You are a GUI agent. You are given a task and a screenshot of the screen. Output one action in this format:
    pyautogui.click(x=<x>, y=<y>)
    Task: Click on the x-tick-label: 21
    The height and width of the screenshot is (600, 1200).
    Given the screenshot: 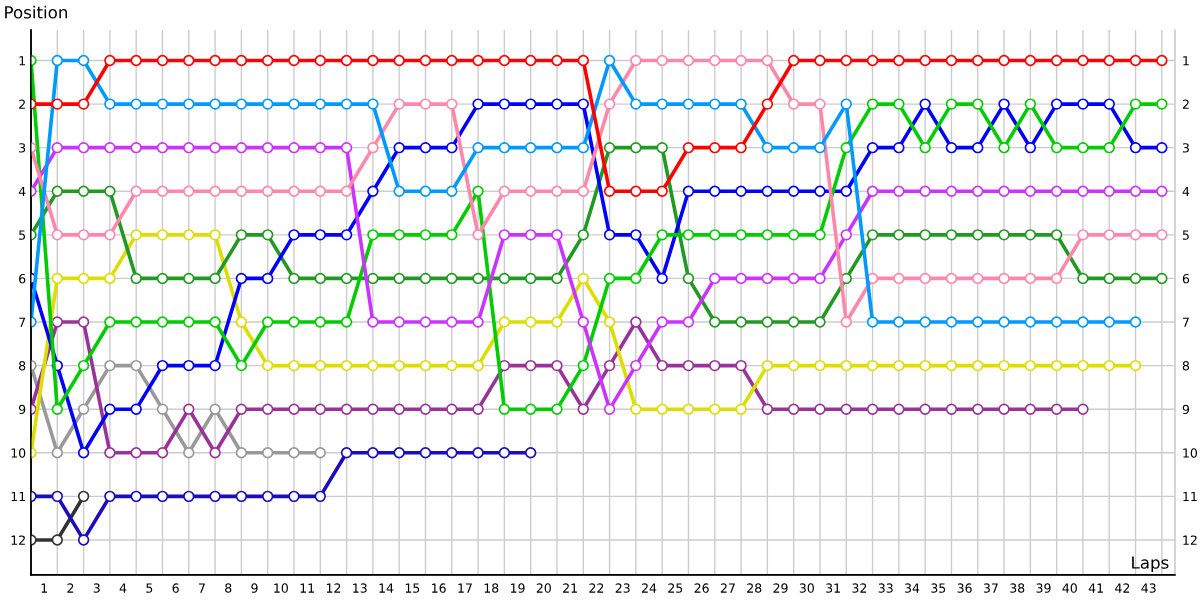 What is the action you would take?
    pyautogui.click(x=570, y=588)
    